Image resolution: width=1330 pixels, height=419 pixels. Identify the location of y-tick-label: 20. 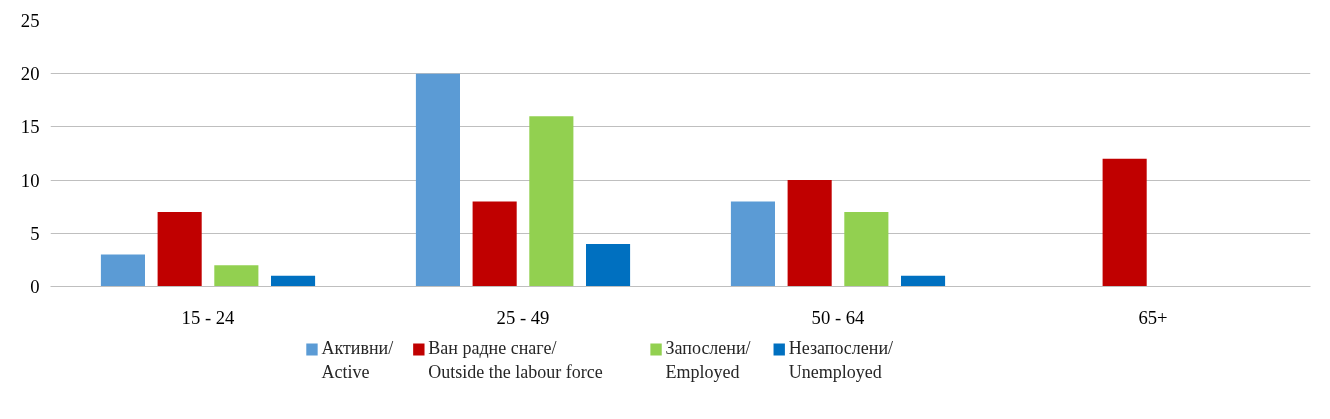
(30, 74).